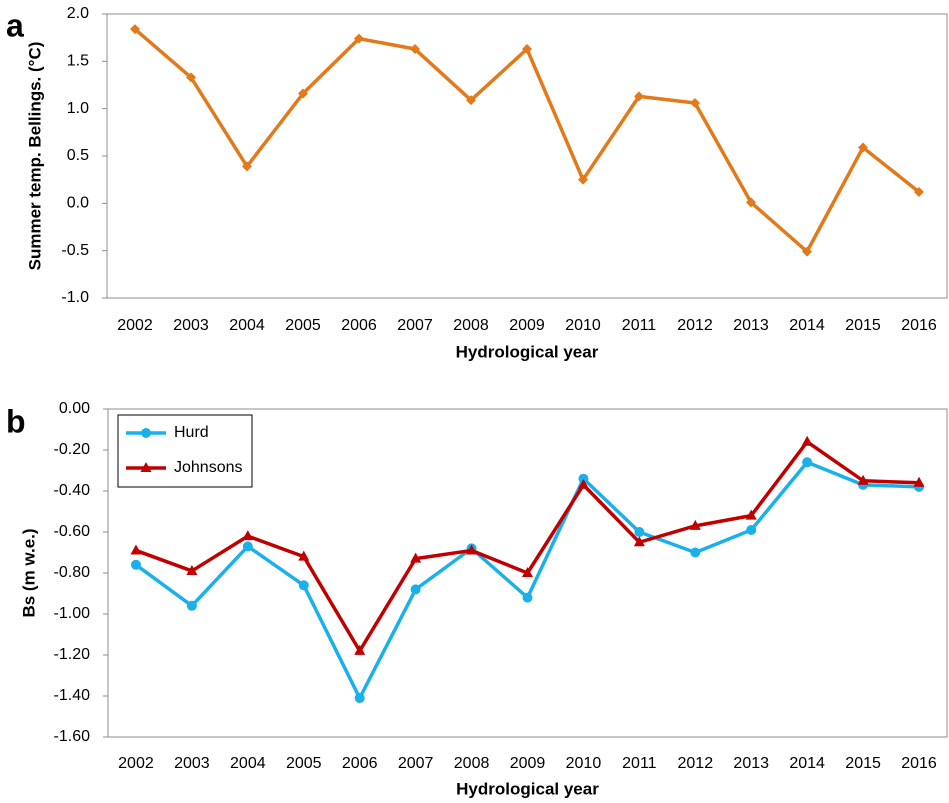 Image resolution: width=949 pixels, height=803 pixels. Describe the element at coordinates (78, 108) in the screenshot. I see `y-tick-label: 1.0` at that location.